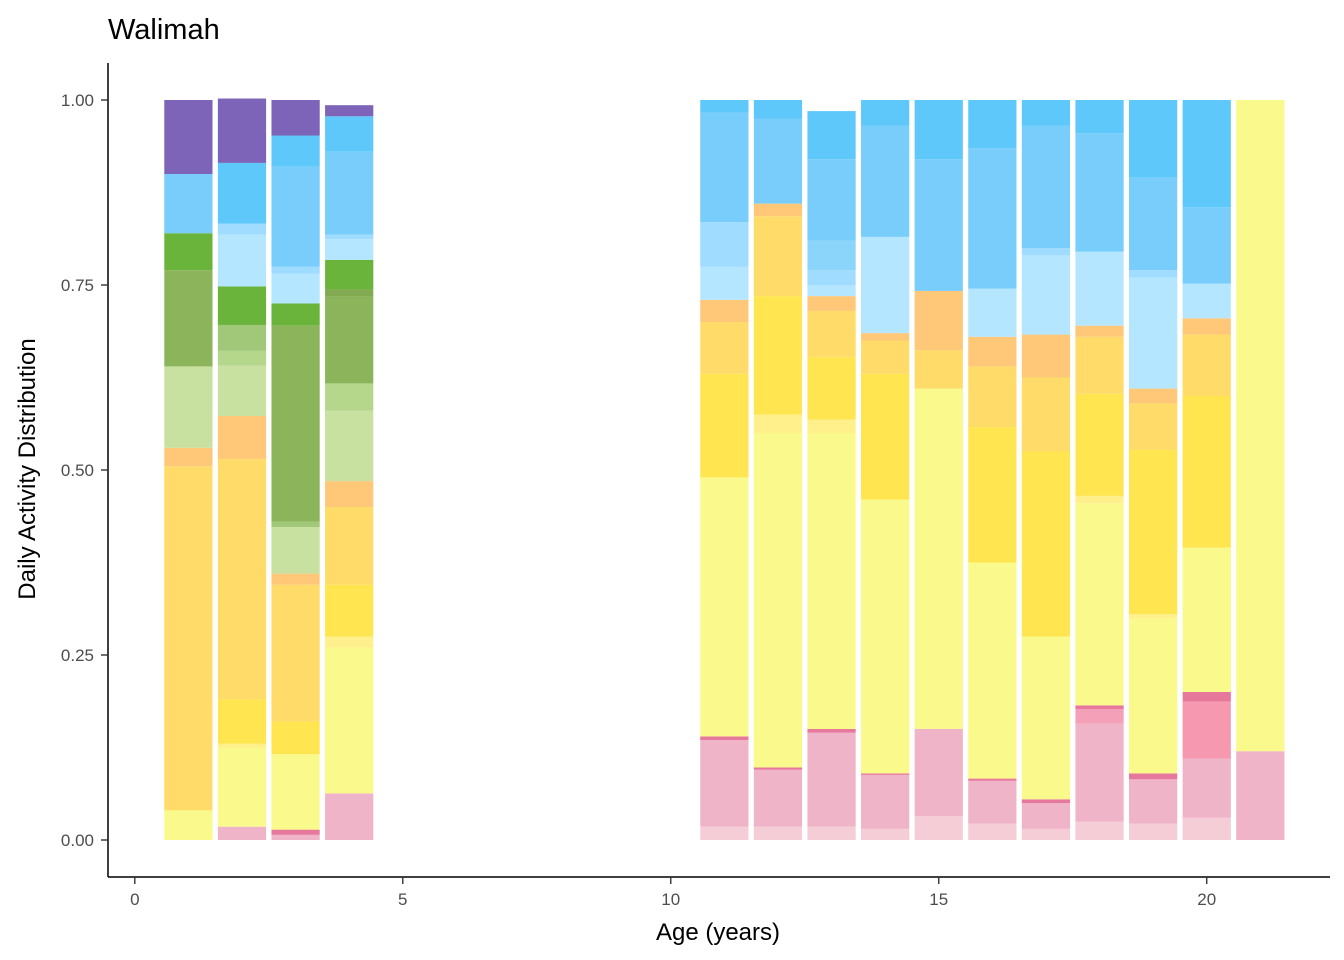  What do you see at coordinates (134, 899) in the screenshot?
I see `x-tick-label: 0` at bounding box center [134, 899].